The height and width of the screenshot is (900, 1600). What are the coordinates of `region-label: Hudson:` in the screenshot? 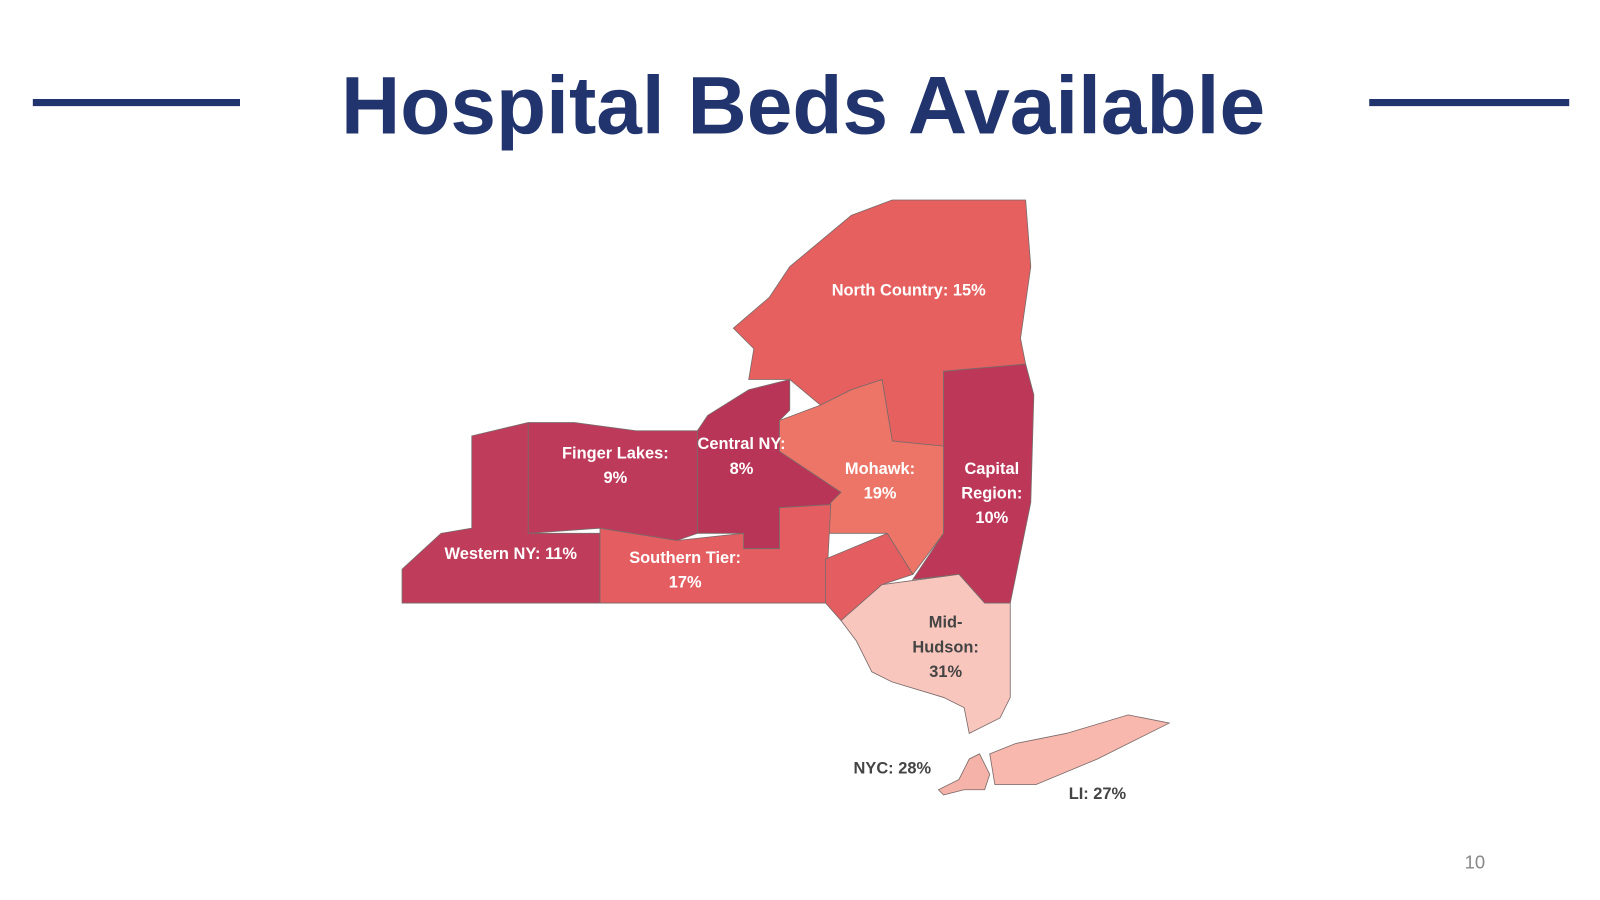 It's located at (945, 647).